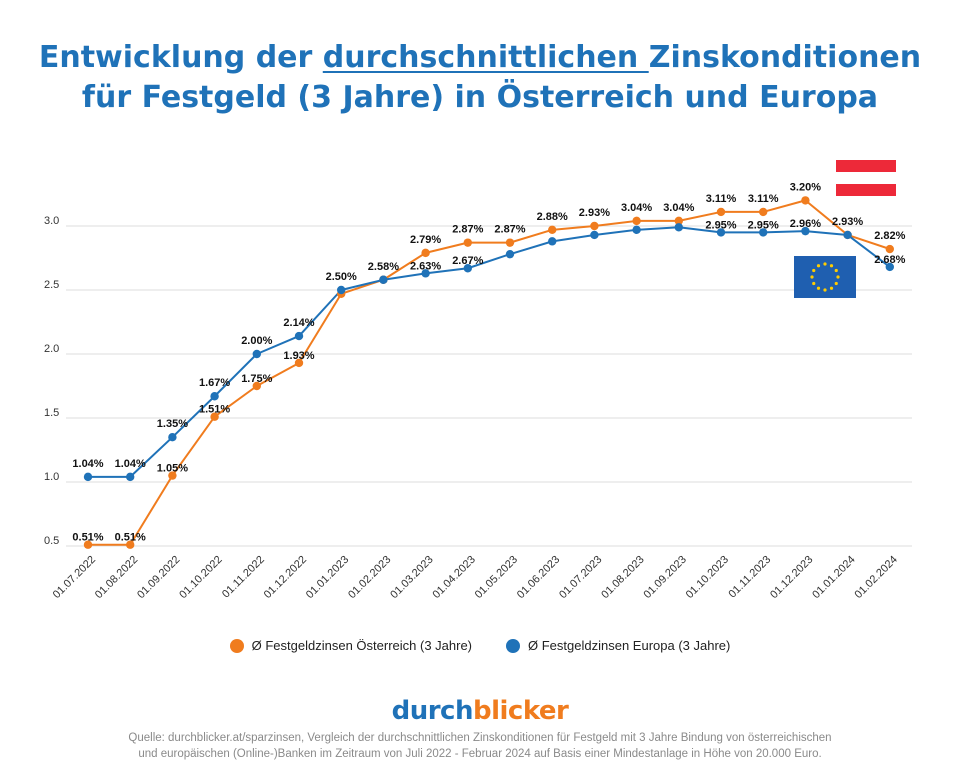 This screenshot has width=960, height=768. What do you see at coordinates (425, 266) in the screenshot?
I see `data-label-europe: 2.63%` at bounding box center [425, 266].